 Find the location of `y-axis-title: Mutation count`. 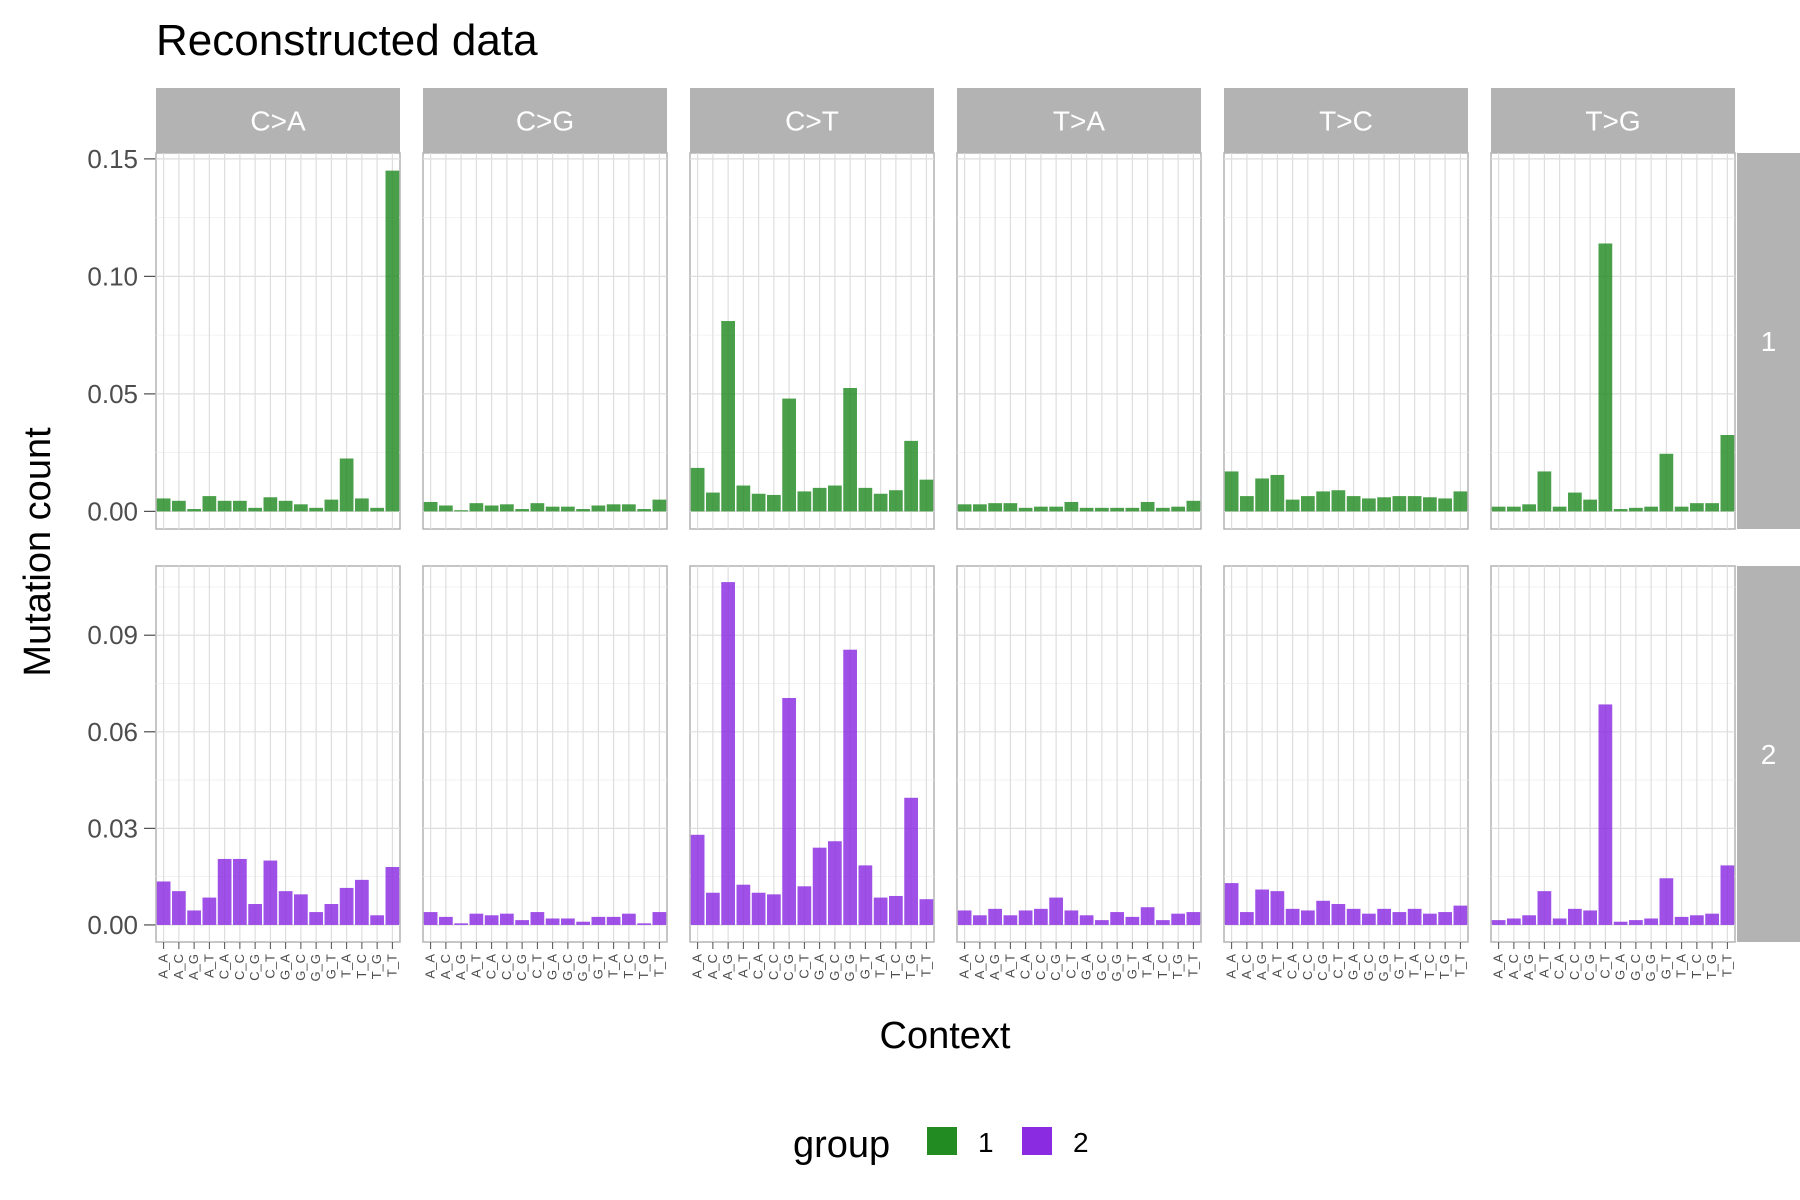

y-axis-title: Mutation count is located at coordinates (38, 552).